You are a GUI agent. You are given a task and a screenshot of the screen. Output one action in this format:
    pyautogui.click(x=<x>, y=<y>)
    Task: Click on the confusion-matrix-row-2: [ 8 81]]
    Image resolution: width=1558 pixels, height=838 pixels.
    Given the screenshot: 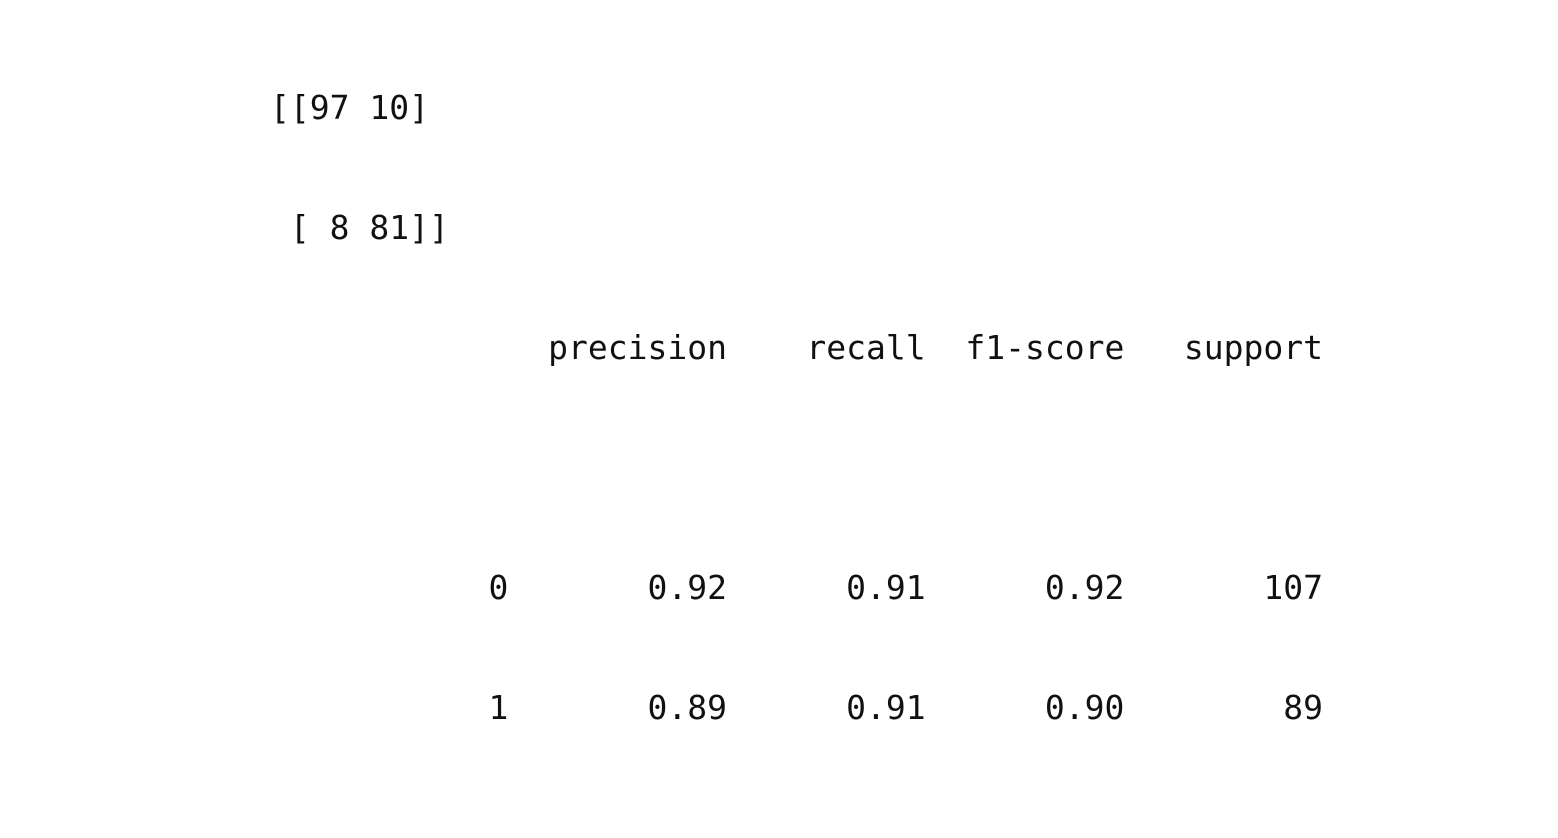 What is the action you would take?
    pyautogui.click(x=359, y=227)
    